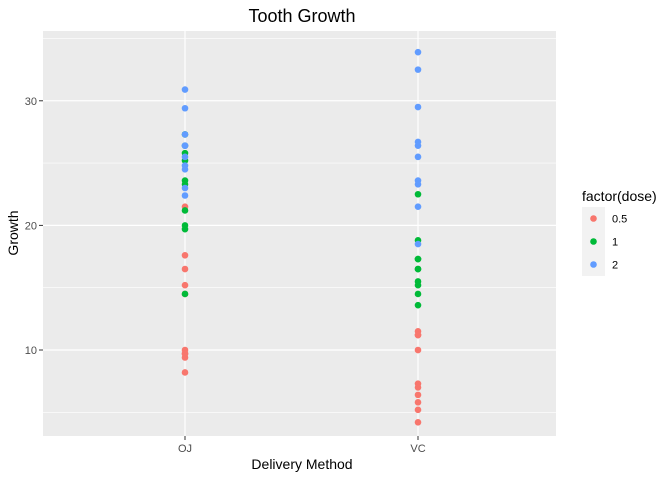 This screenshot has width=672, height=480. I want to click on x-axis-title: Delivery Method, so click(301, 464).